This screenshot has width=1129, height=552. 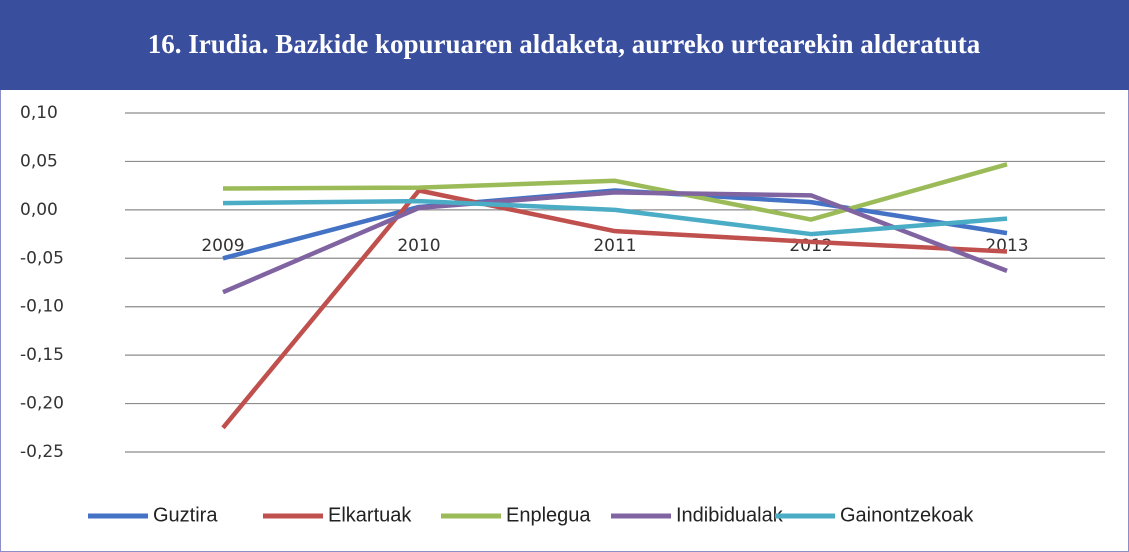 What do you see at coordinates (42, 258) in the screenshot?
I see `y-tick-label: -0,05` at bounding box center [42, 258].